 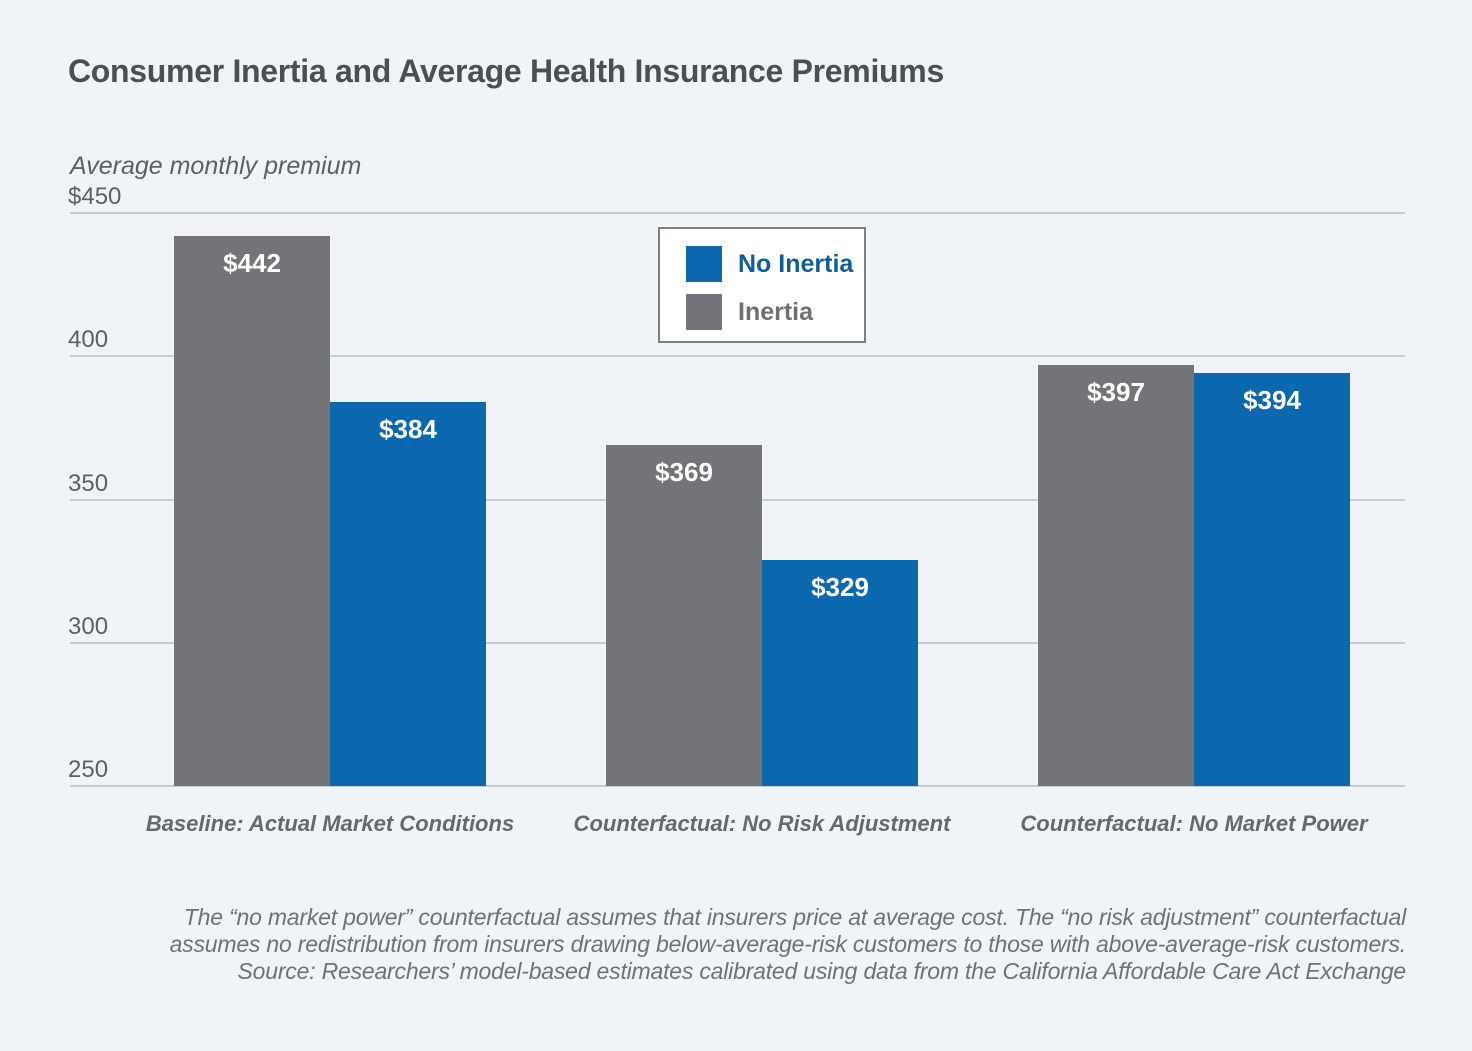 I want to click on no-inertia-swatch, so click(x=704, y=264).